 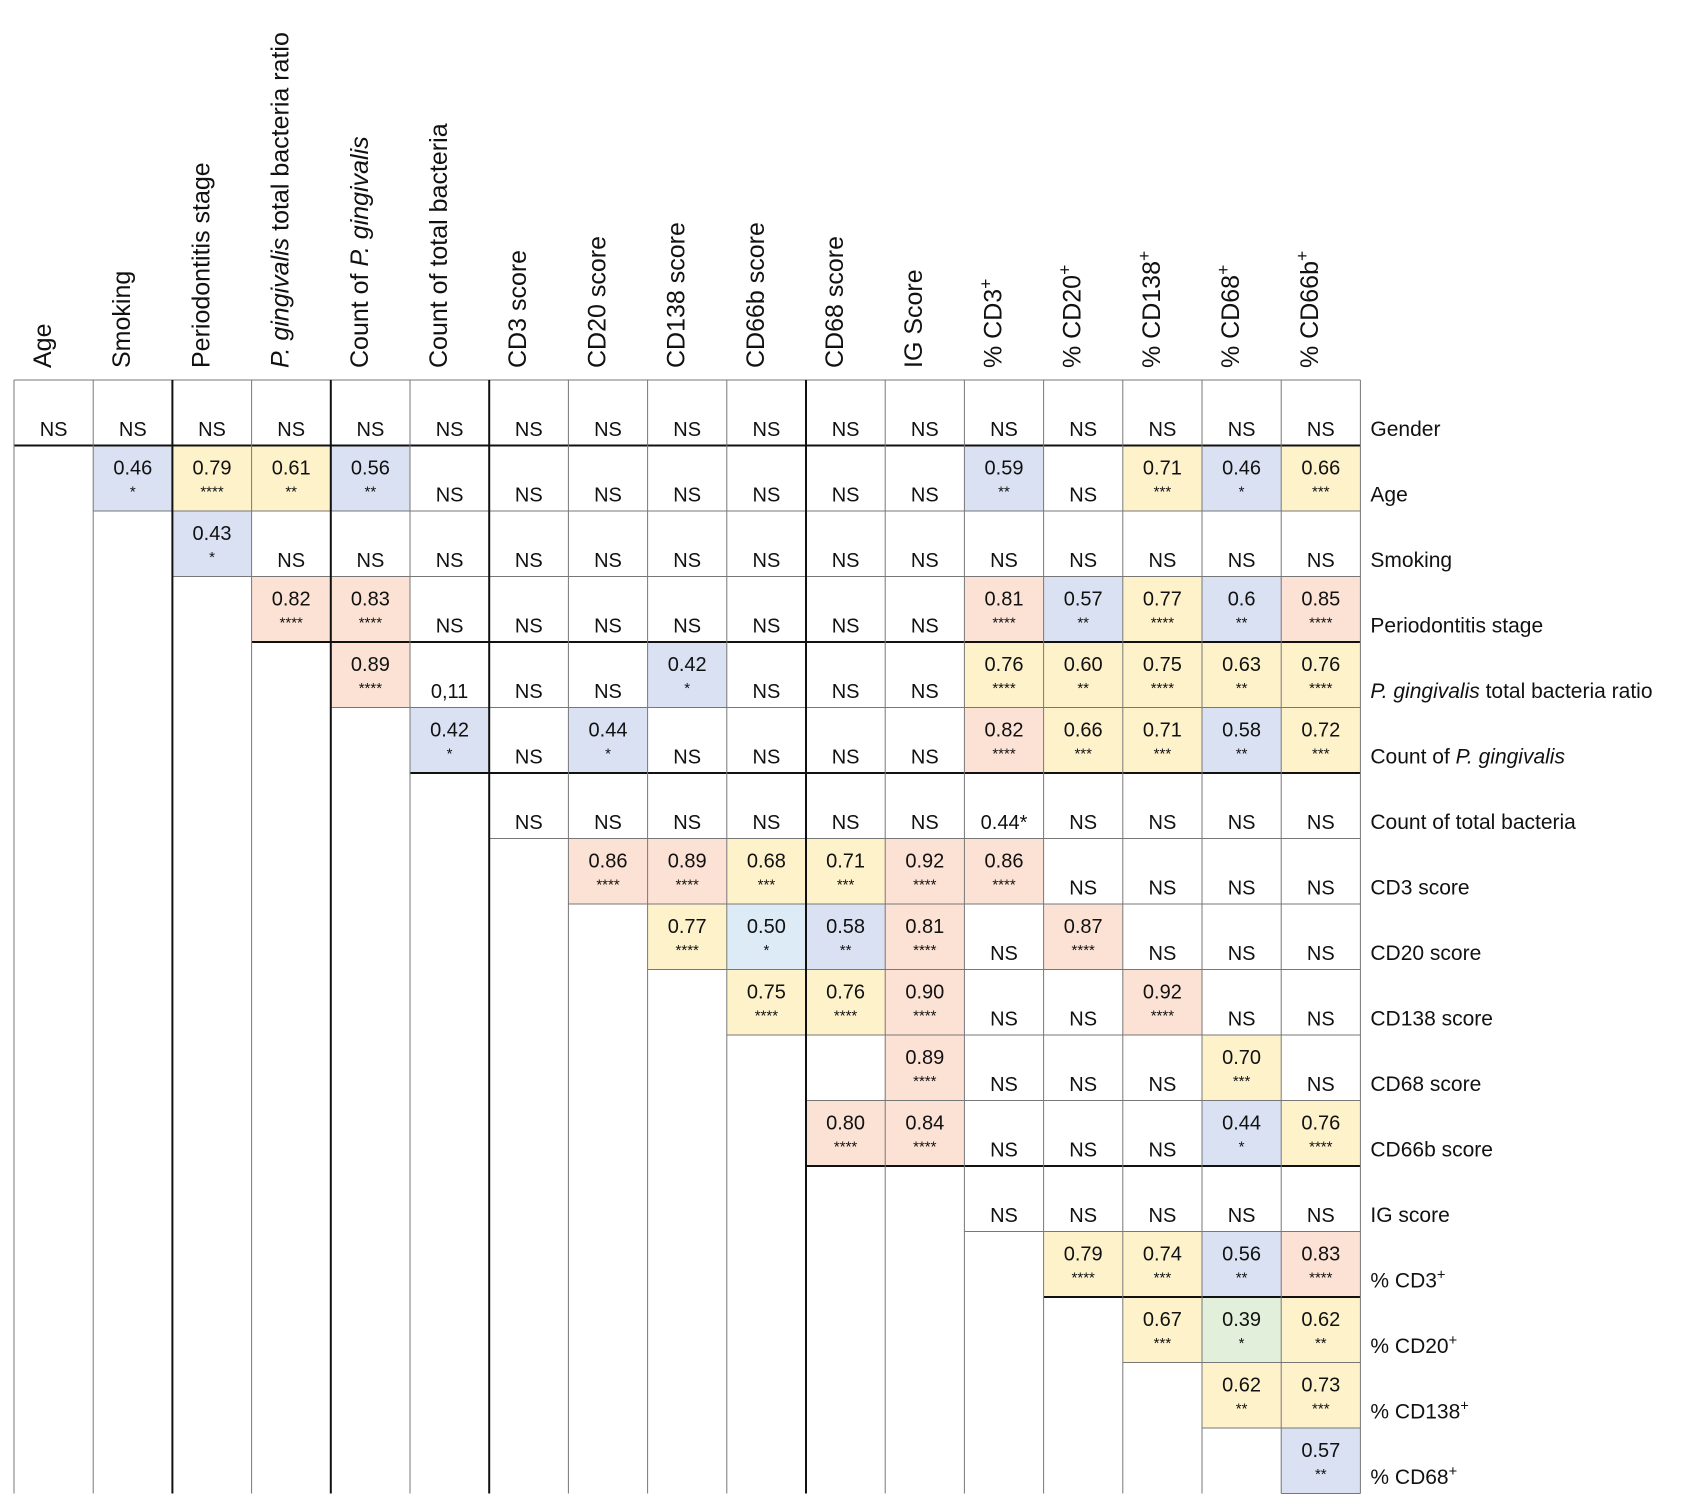 I want to click on cell-value-r1-c1: 0.46, so click(x=132, y=469).